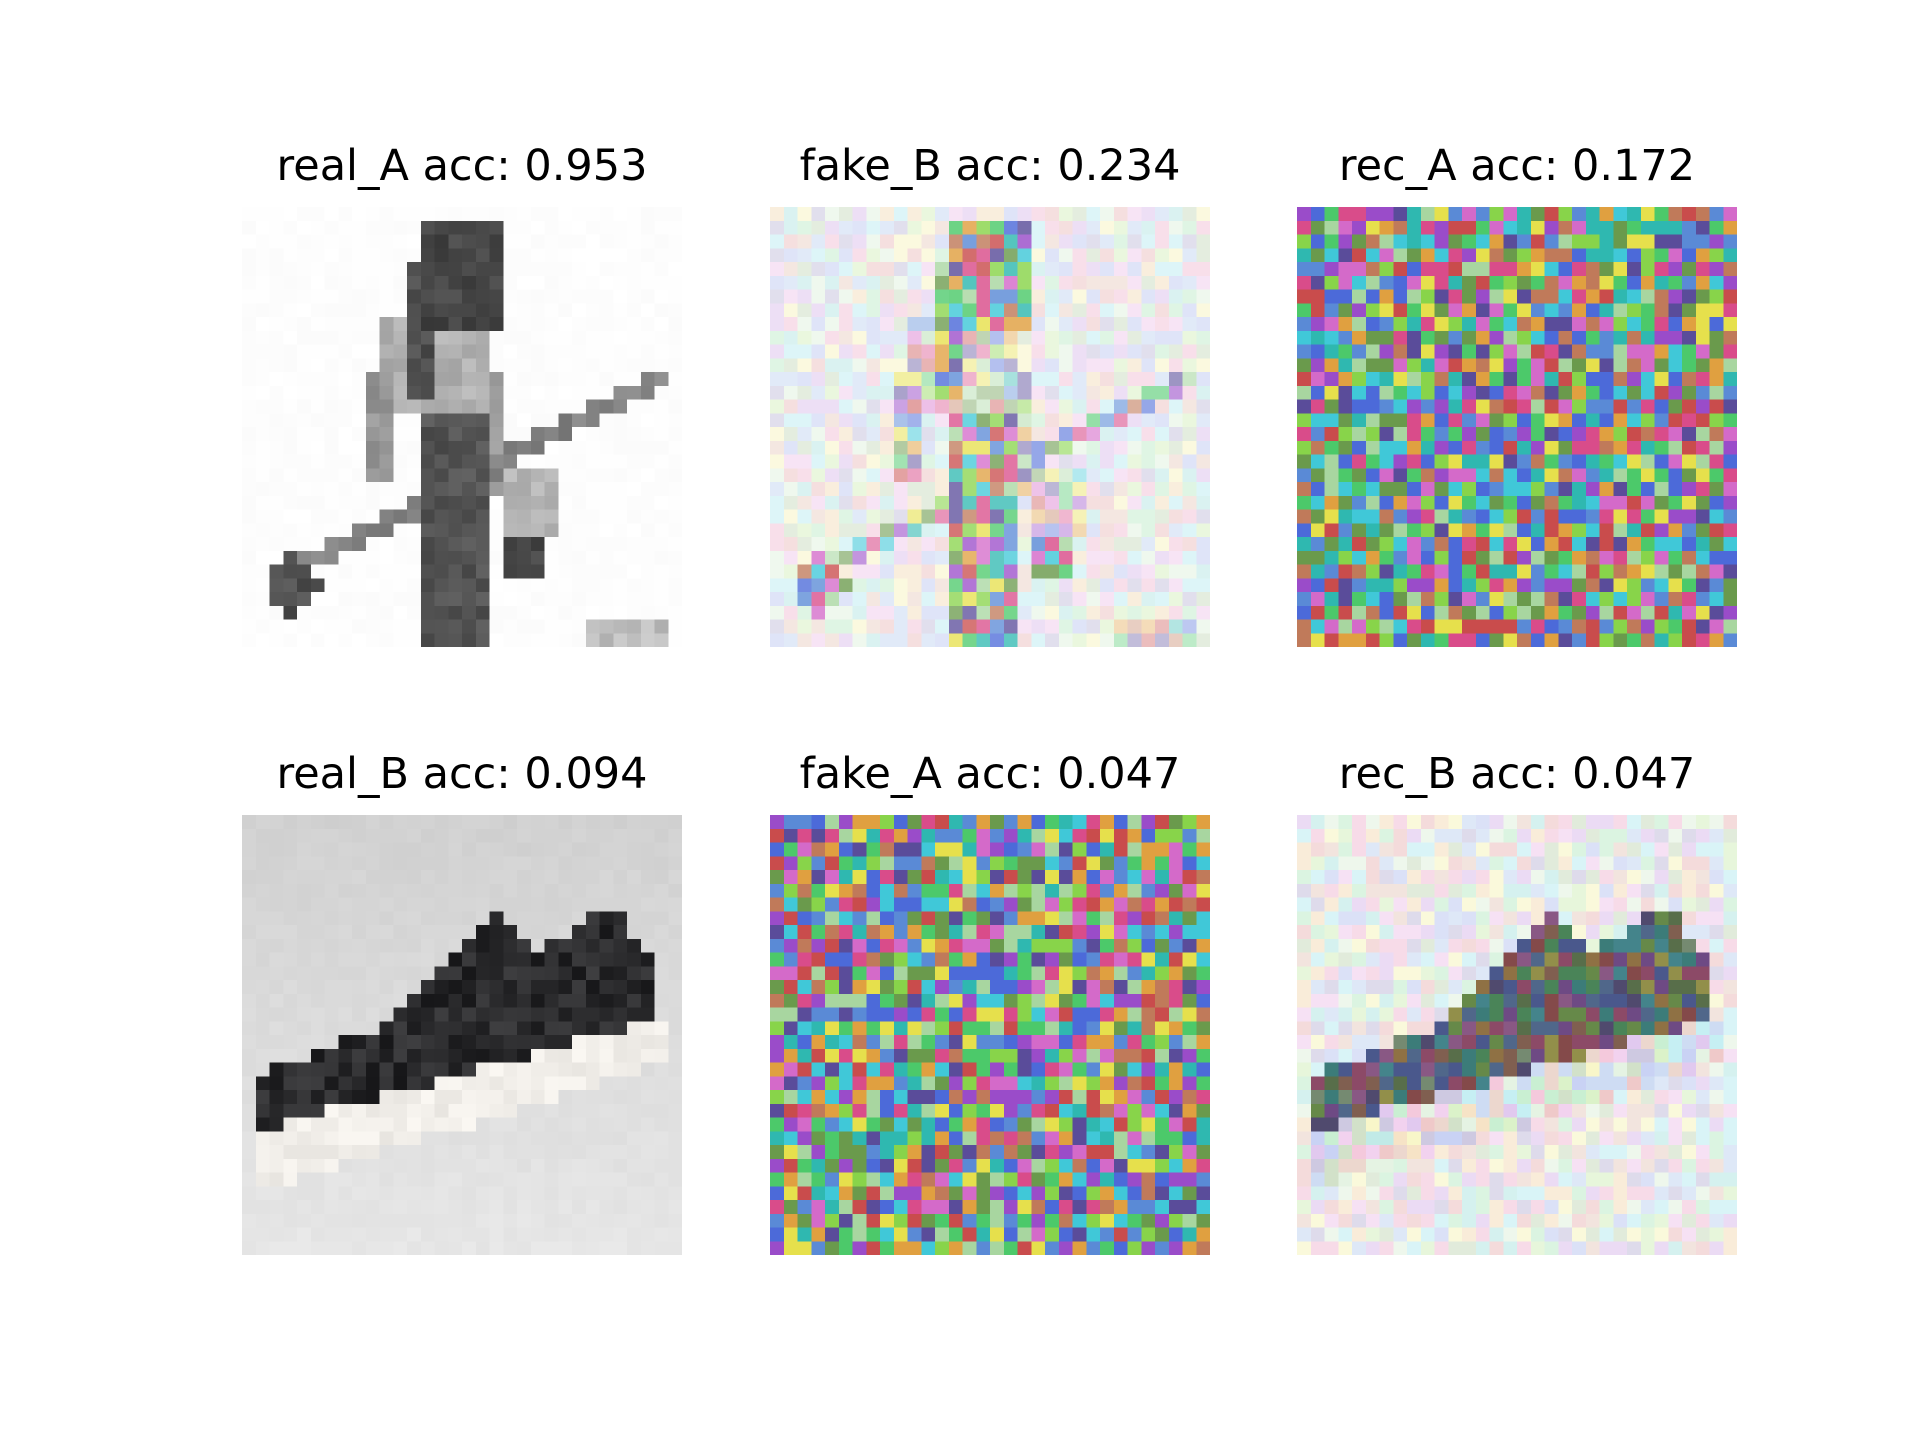 The width and height of the screenshot is (1920, 1440). What do you see at coordinates (1517, 1035) in the screenshot?
I see `image-rec-b` at bounding box center [1517, 1035].